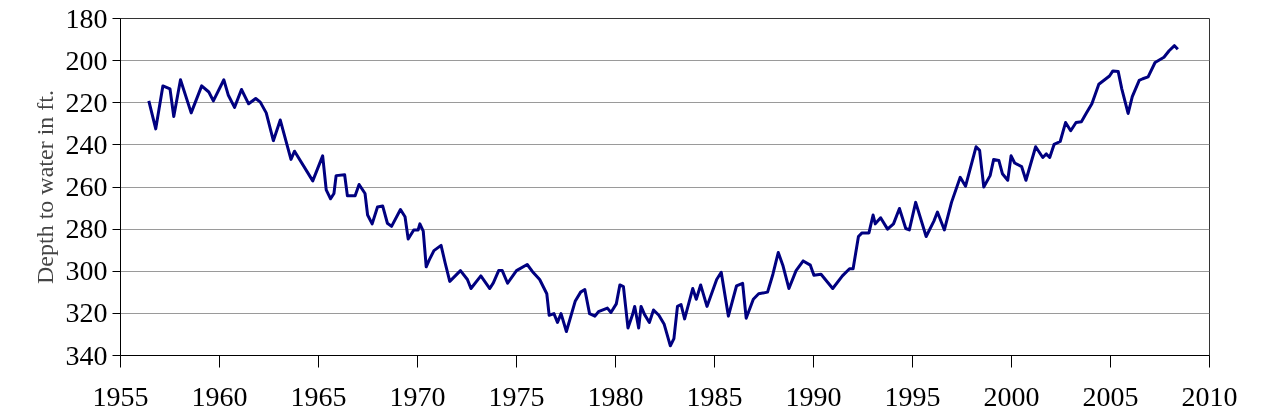  What do you see at coordinates (615, 394) in the screenshot?
I see `x-tick-label: 1980` at bounding box center [615, 394].